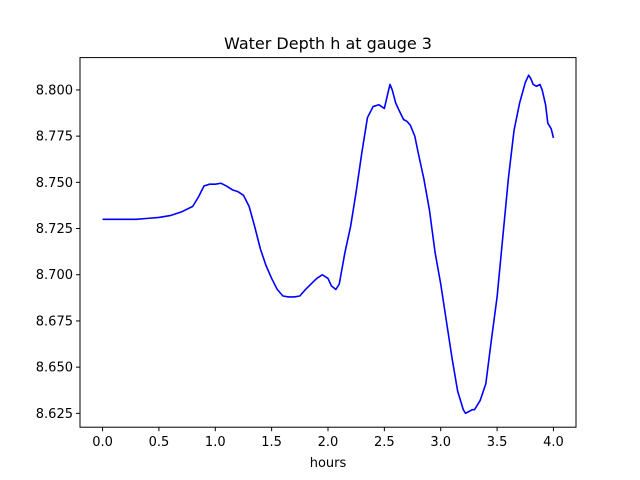  What do you see at coordinates (102, 442) in the screenshot?
I see `x-tick-label: 0.0` at bounding box center [102, 442].